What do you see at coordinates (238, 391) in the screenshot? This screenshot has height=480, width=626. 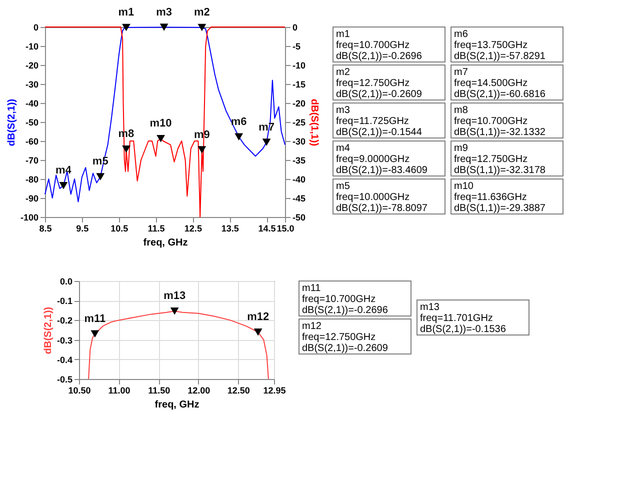 I see `x-tick-label: 12.50` at bounding box center [238, 391].